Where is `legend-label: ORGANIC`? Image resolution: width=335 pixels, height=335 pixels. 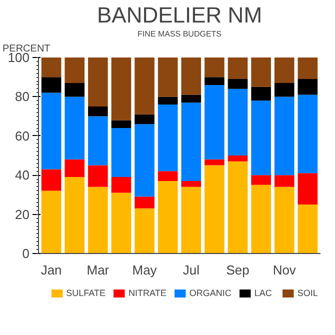 legend-label: ORGANIC is located at coordinates (210, 293).